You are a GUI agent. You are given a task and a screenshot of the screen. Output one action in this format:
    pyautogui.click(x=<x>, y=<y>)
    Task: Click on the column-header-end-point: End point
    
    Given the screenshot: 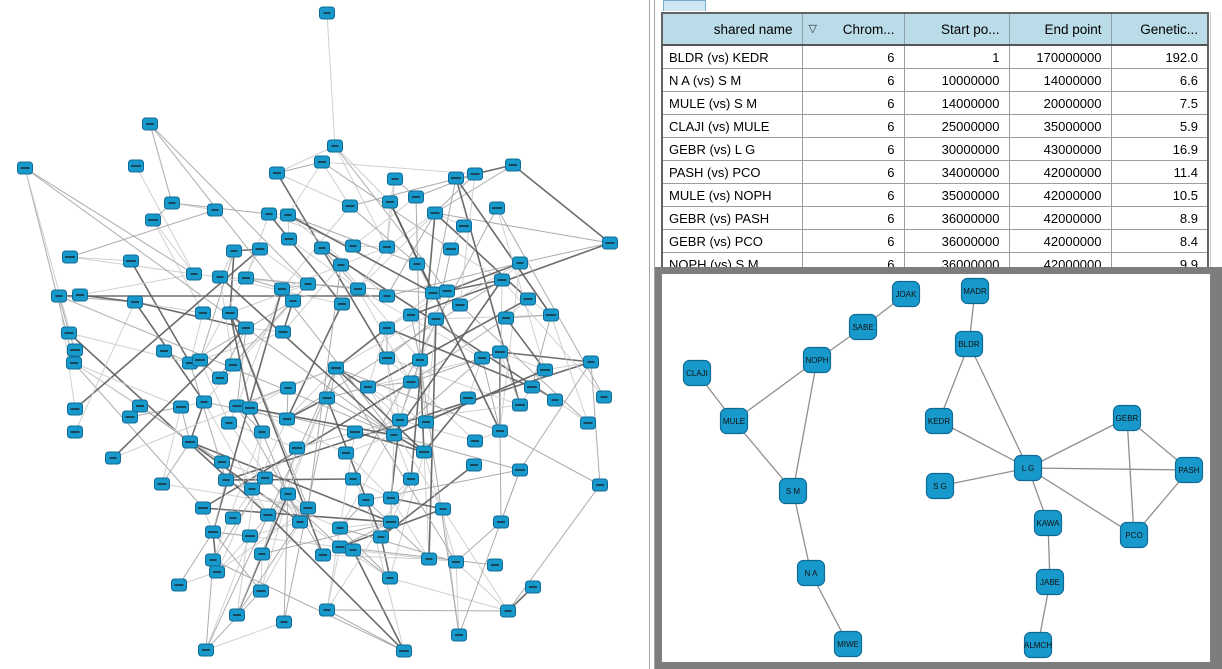 What is the action you would take?
    pyautogui.click(x=1060, y=29)
    